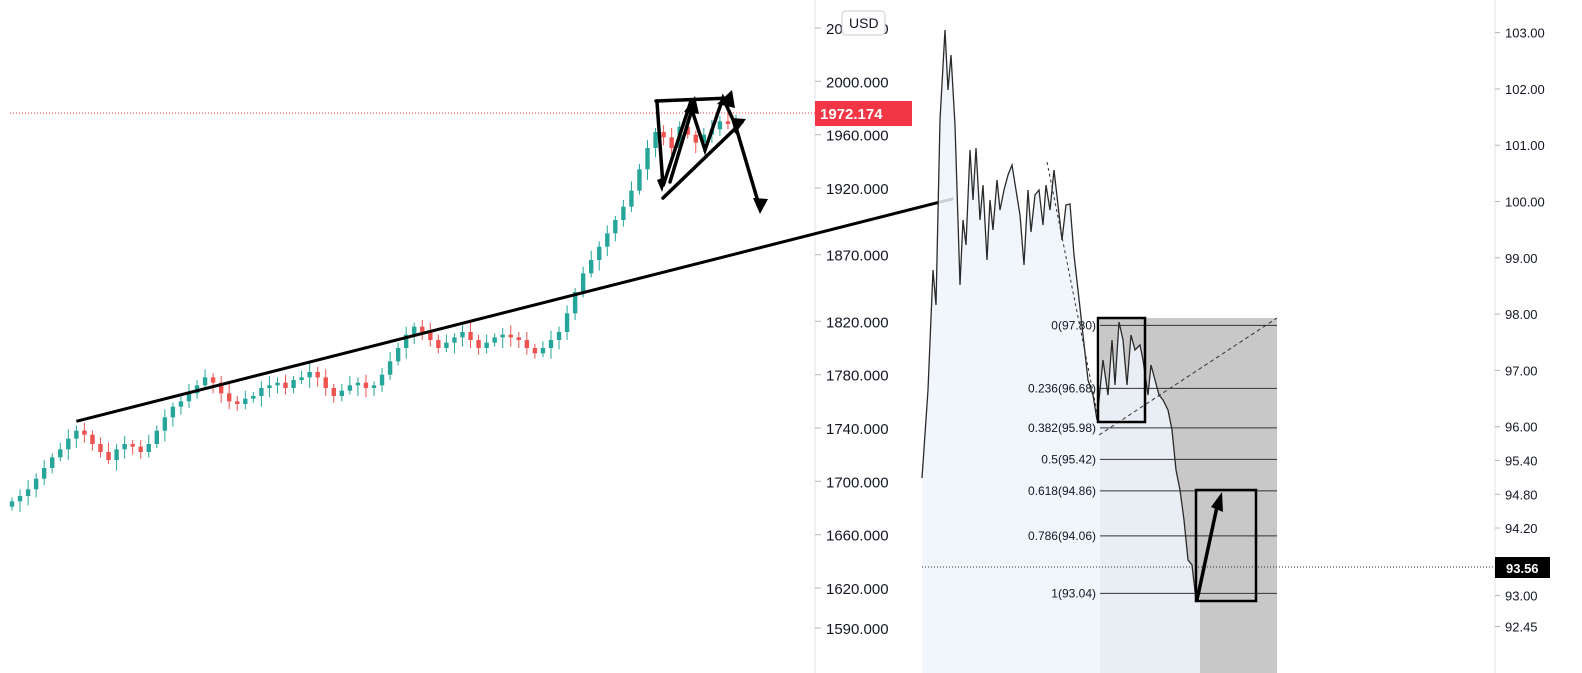 This screenshot has height=673, width=1582. What do you see at coordinates (857, 82) in the screenshot?
I see `y-tick-label: 2000.000` at bounding box center [857, 82].